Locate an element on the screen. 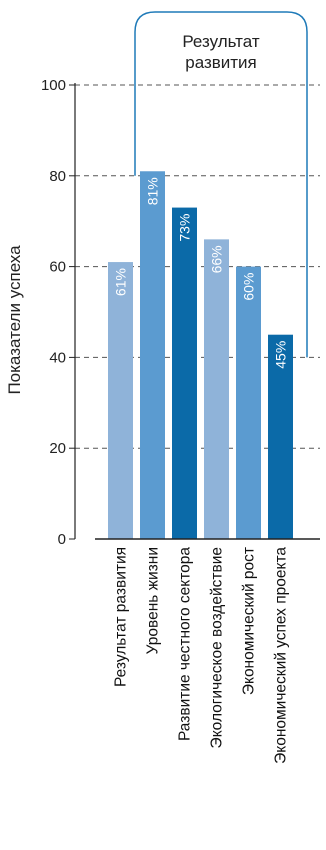 Image resolution: width=326 pixels, height=850 pixels. bar-value-label: 61% is located at coordinates (121, 282).